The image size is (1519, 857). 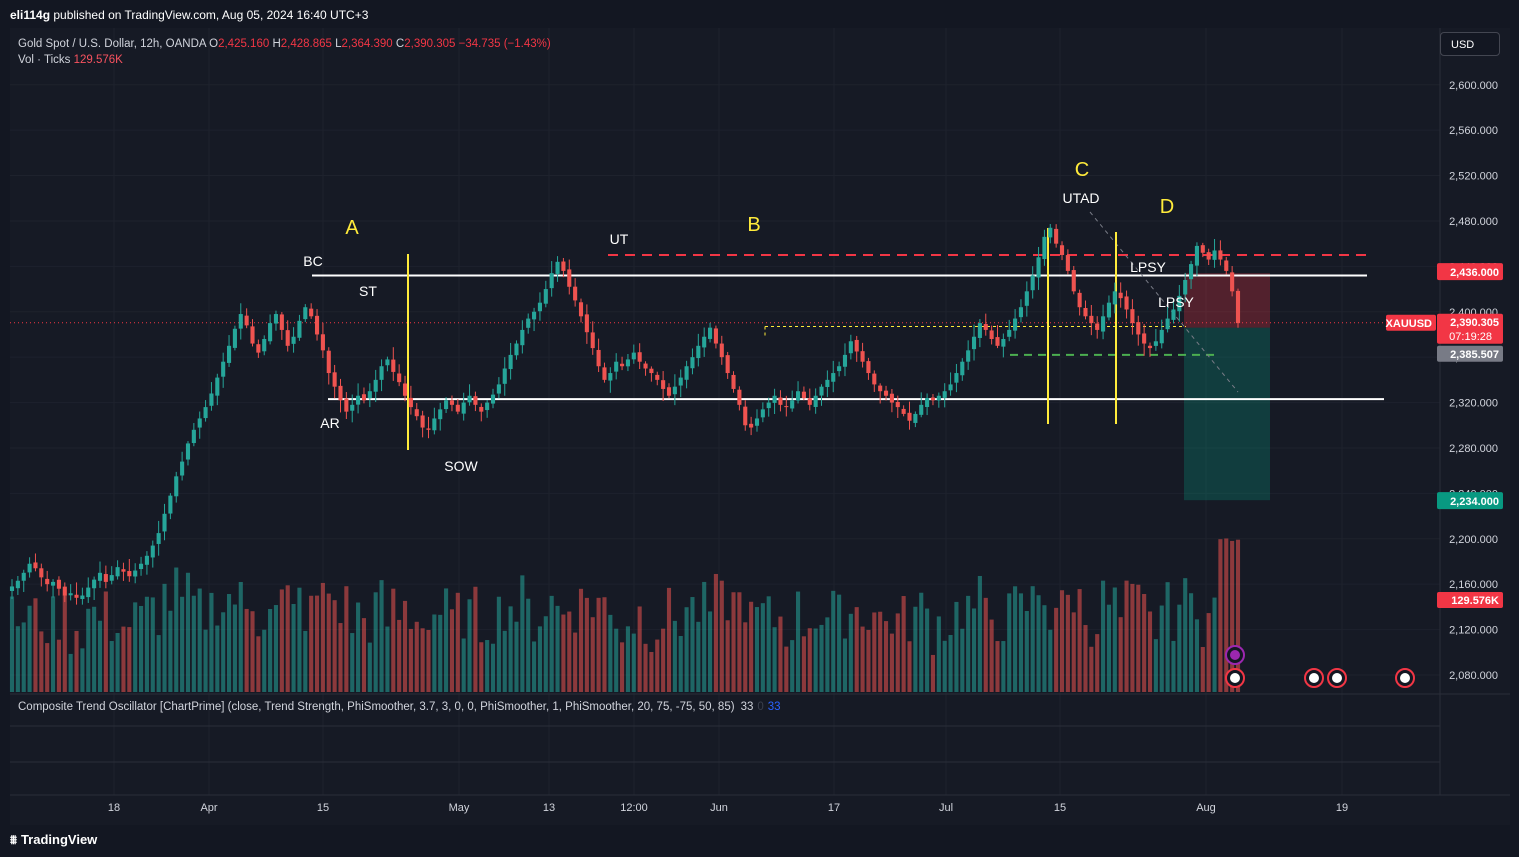 What do you see at coordinates (114, 808) in the screenshot?
I see `x-tick-label: 18` at bounding box center [114, 808].